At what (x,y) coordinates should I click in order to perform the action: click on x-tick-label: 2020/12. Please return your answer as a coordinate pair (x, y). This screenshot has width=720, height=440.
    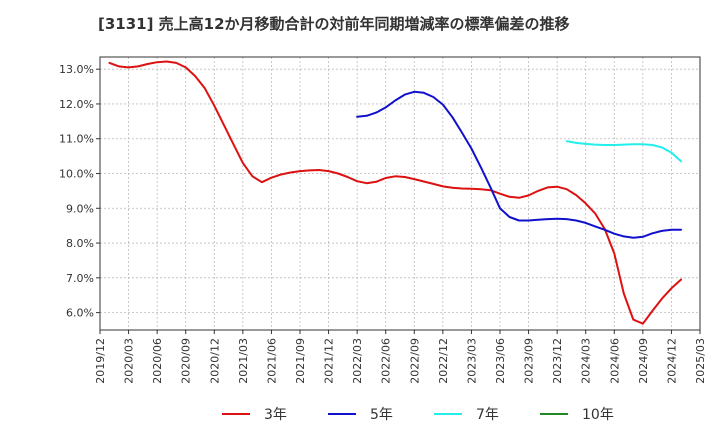
    Looking at the image, I should click on (214, 361).